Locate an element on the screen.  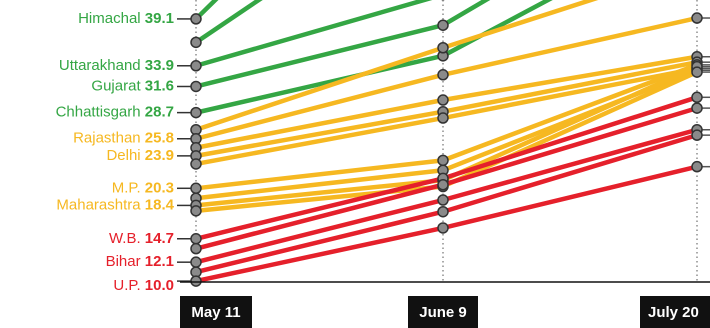
series-name: Rajasthan is located at coordinates (107, 138).